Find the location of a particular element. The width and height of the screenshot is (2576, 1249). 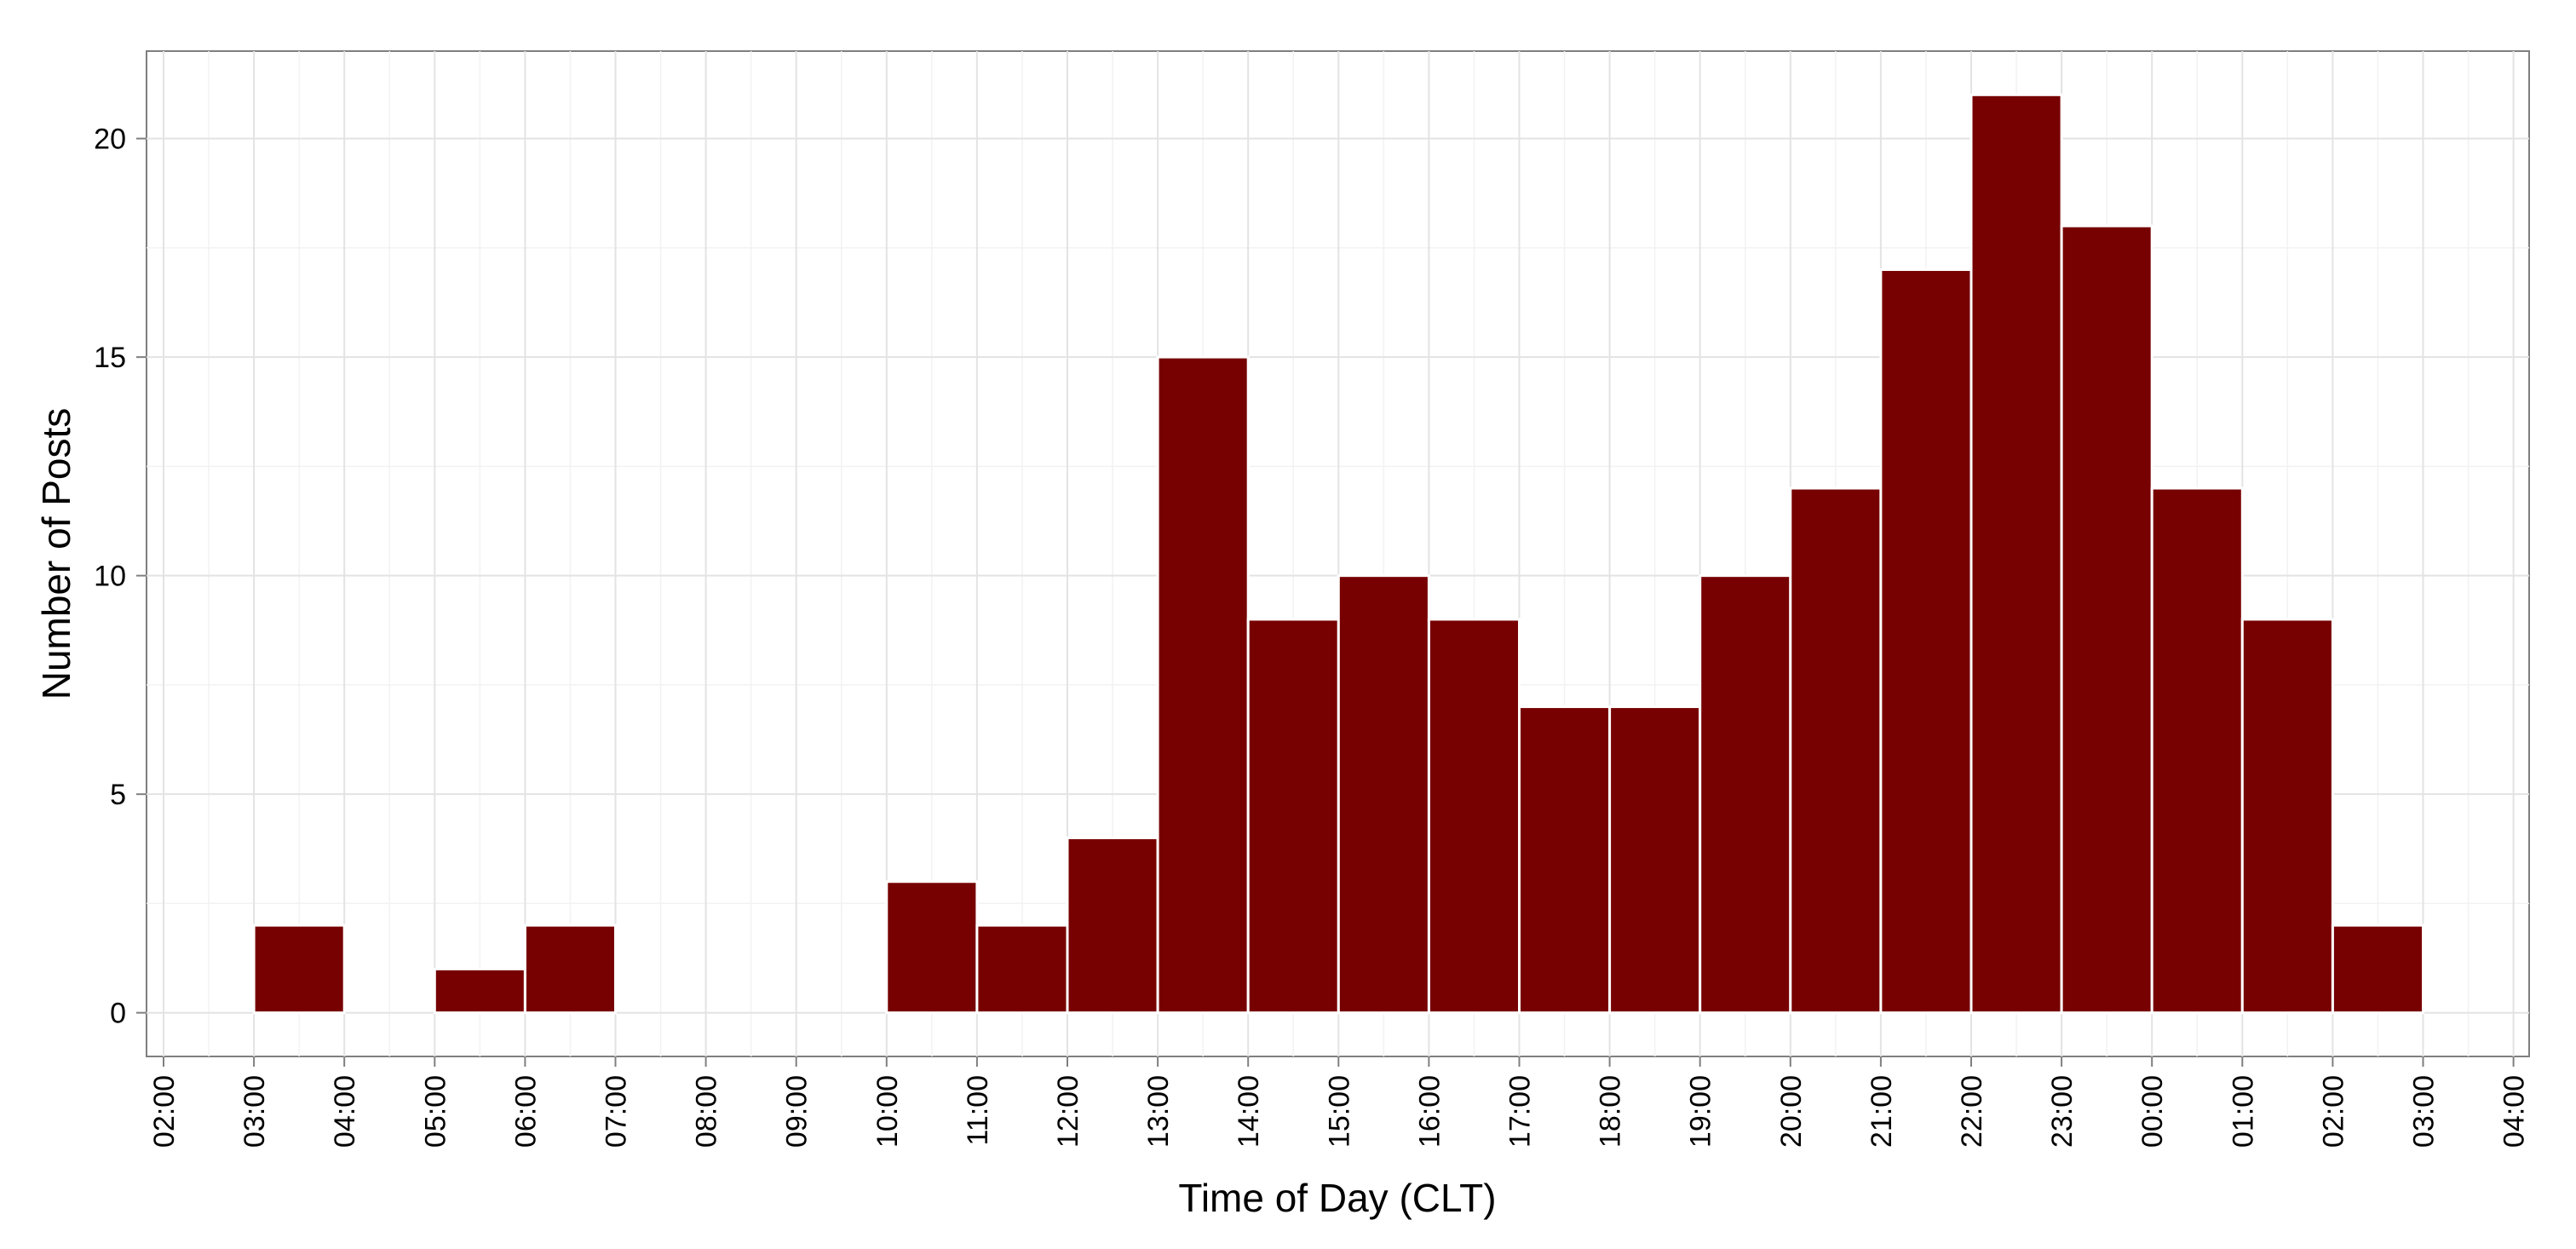

x-tick-label: 17:00 is located at coordinates (1520, 1111).